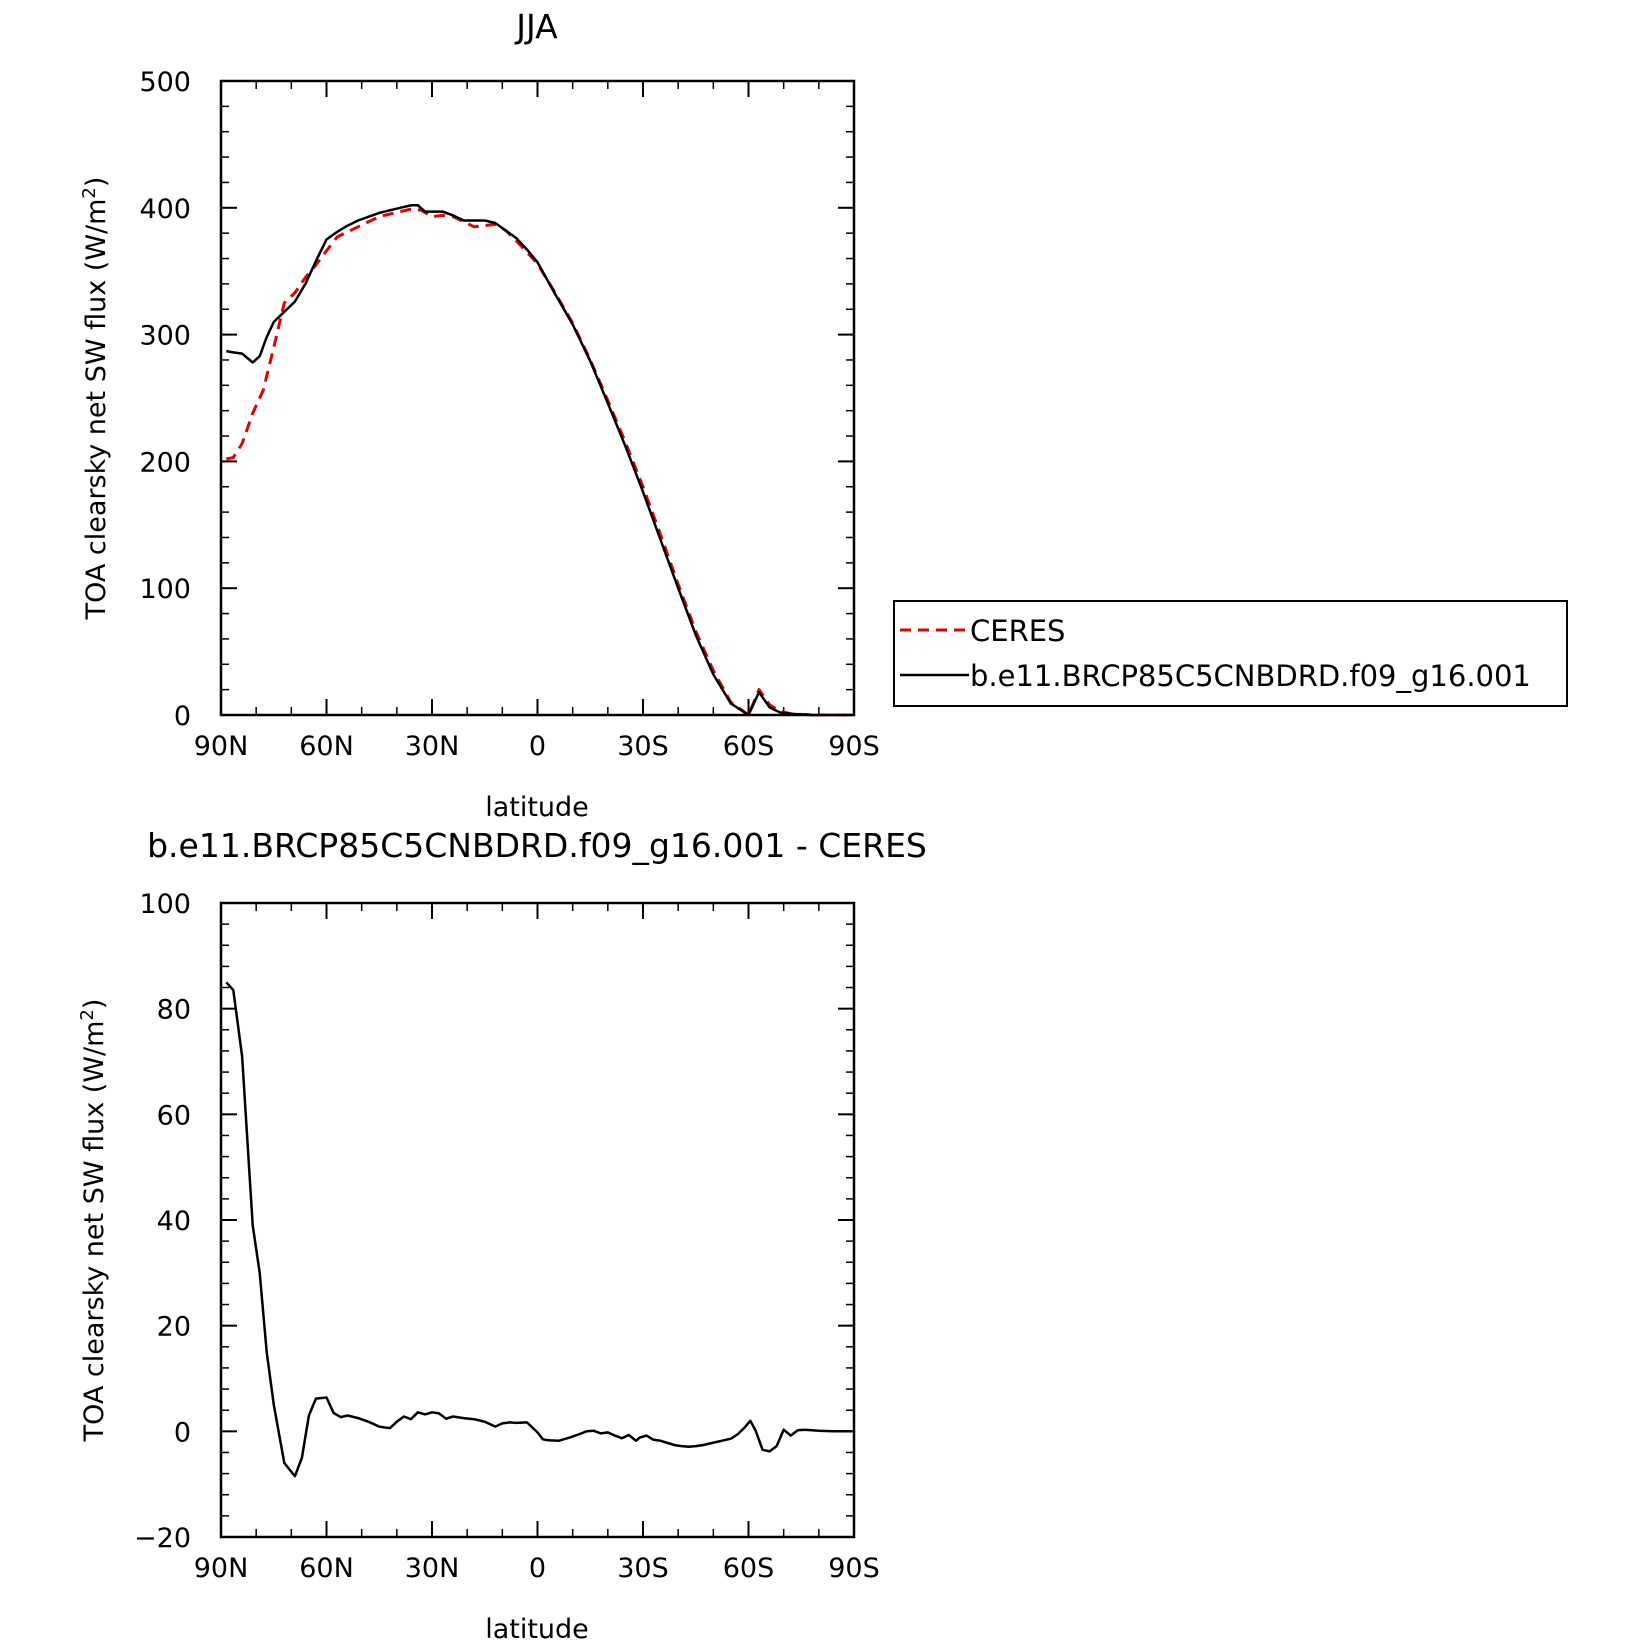 Image resolution: width=1647 pixels, height=1647 pixels. I want to click on top-x-axis-title: latitude, so click(537, 807).